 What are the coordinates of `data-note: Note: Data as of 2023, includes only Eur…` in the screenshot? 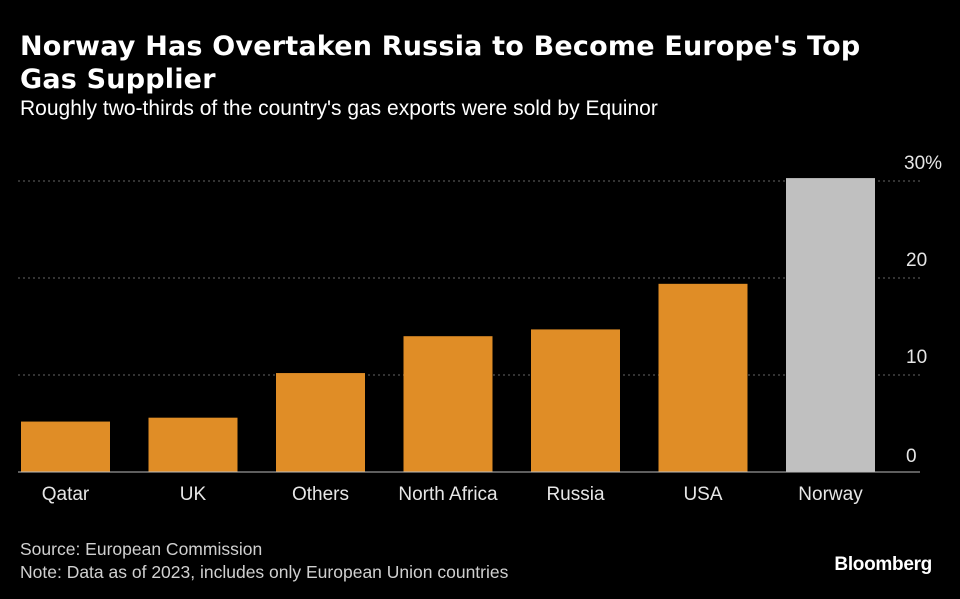 It's located at (264, 572).